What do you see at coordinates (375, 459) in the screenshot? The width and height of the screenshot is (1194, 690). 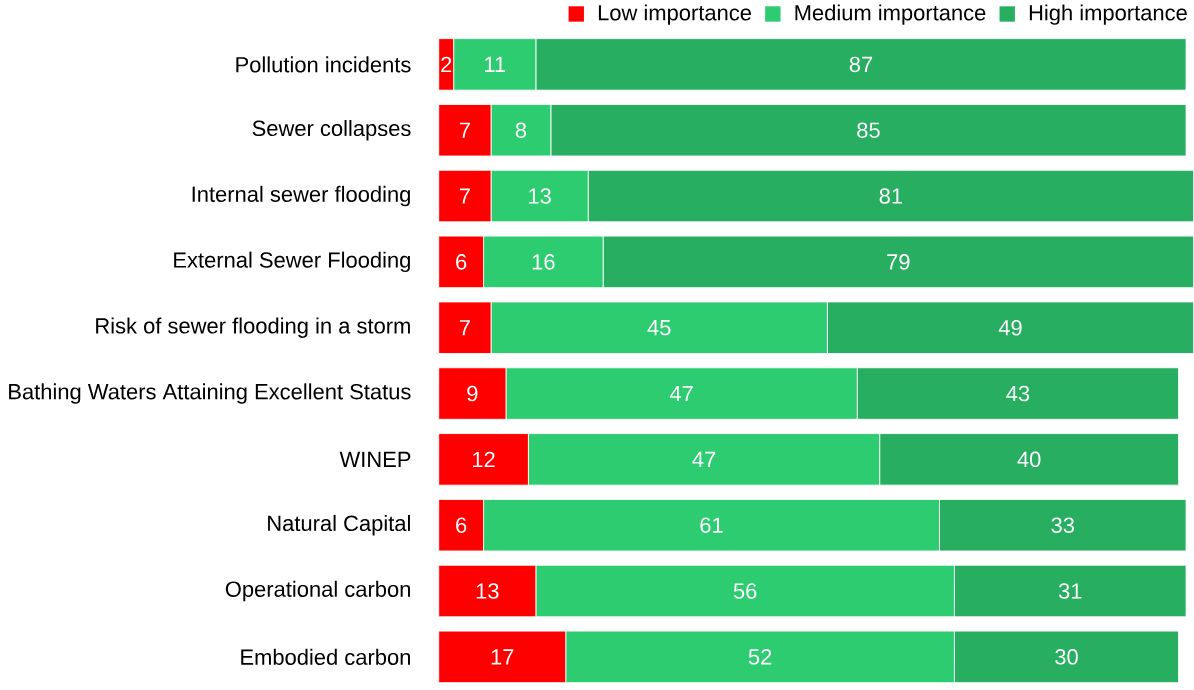 I see `y-tick-label: WINEP` at bounding box center [375, 459].